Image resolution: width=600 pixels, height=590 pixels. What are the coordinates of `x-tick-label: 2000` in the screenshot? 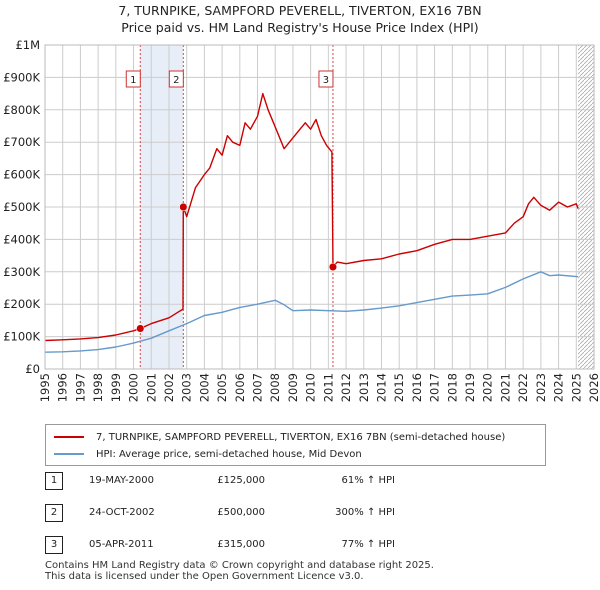 It's located at (134, 387).